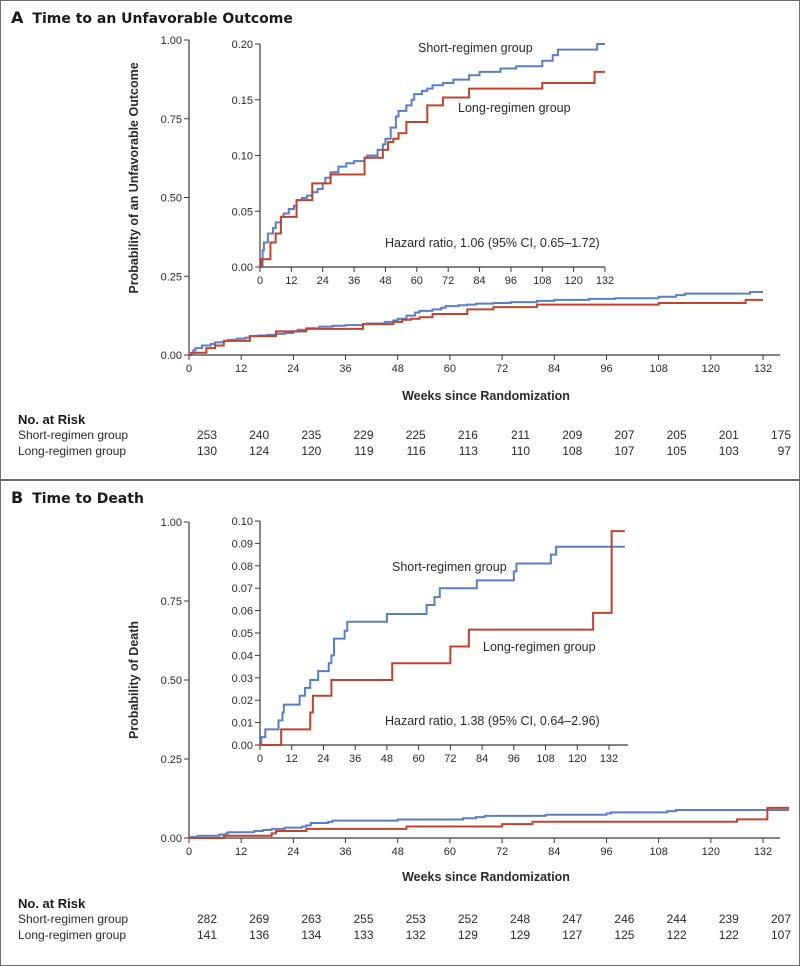 The image size is (800, 966). What do you see at coordinates (242, 522) in the screenshot?
I see `panel-b-inset-y-tick-label: 0.10` at bounding box center [242, 522].